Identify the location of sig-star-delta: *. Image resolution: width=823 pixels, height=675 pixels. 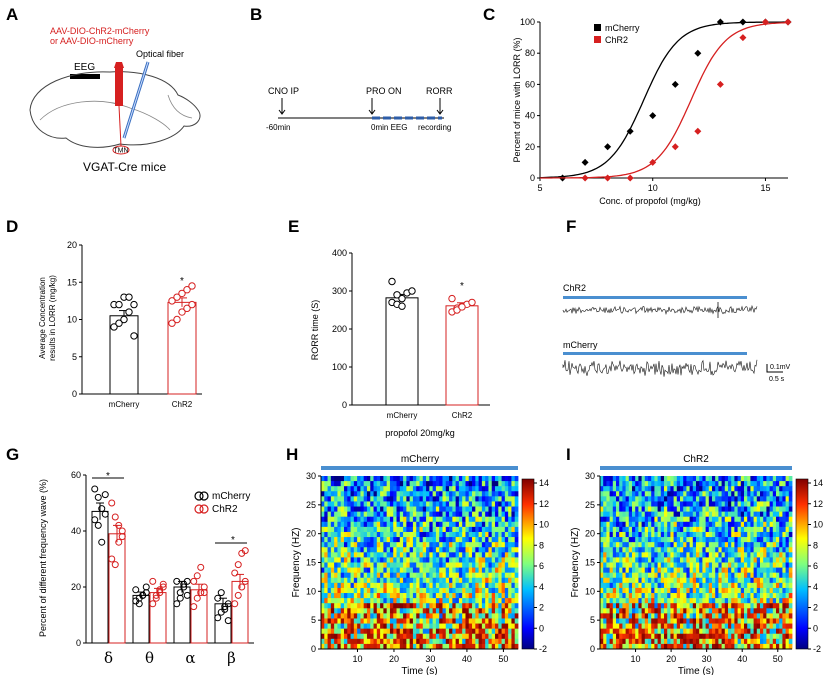
(108, 476).